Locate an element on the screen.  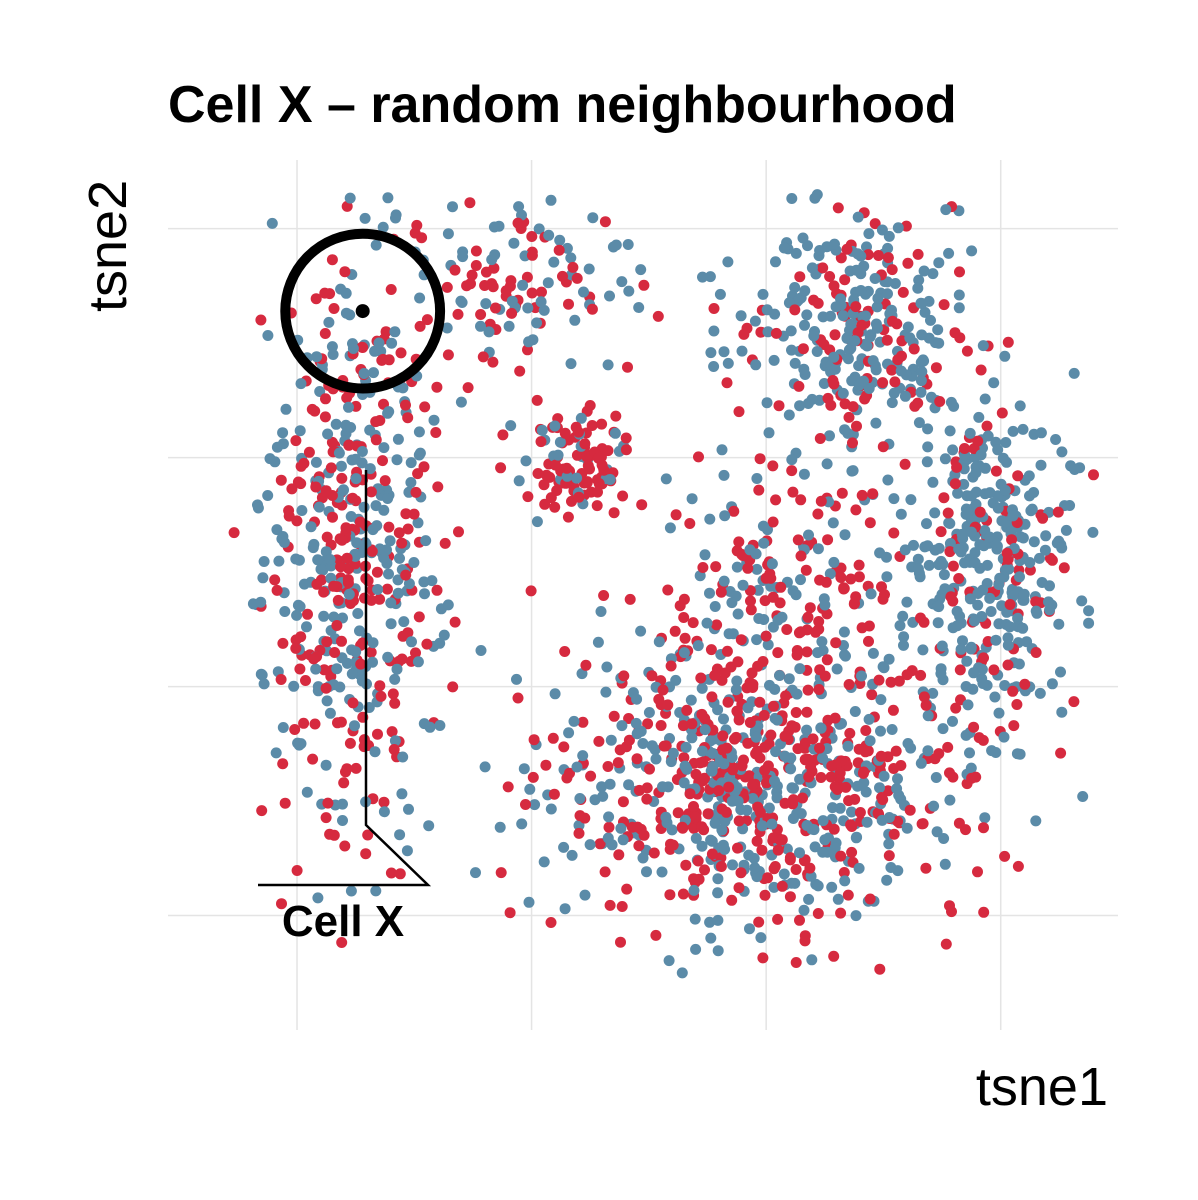
annotation-leader-line is located at coordinates (345, 678).